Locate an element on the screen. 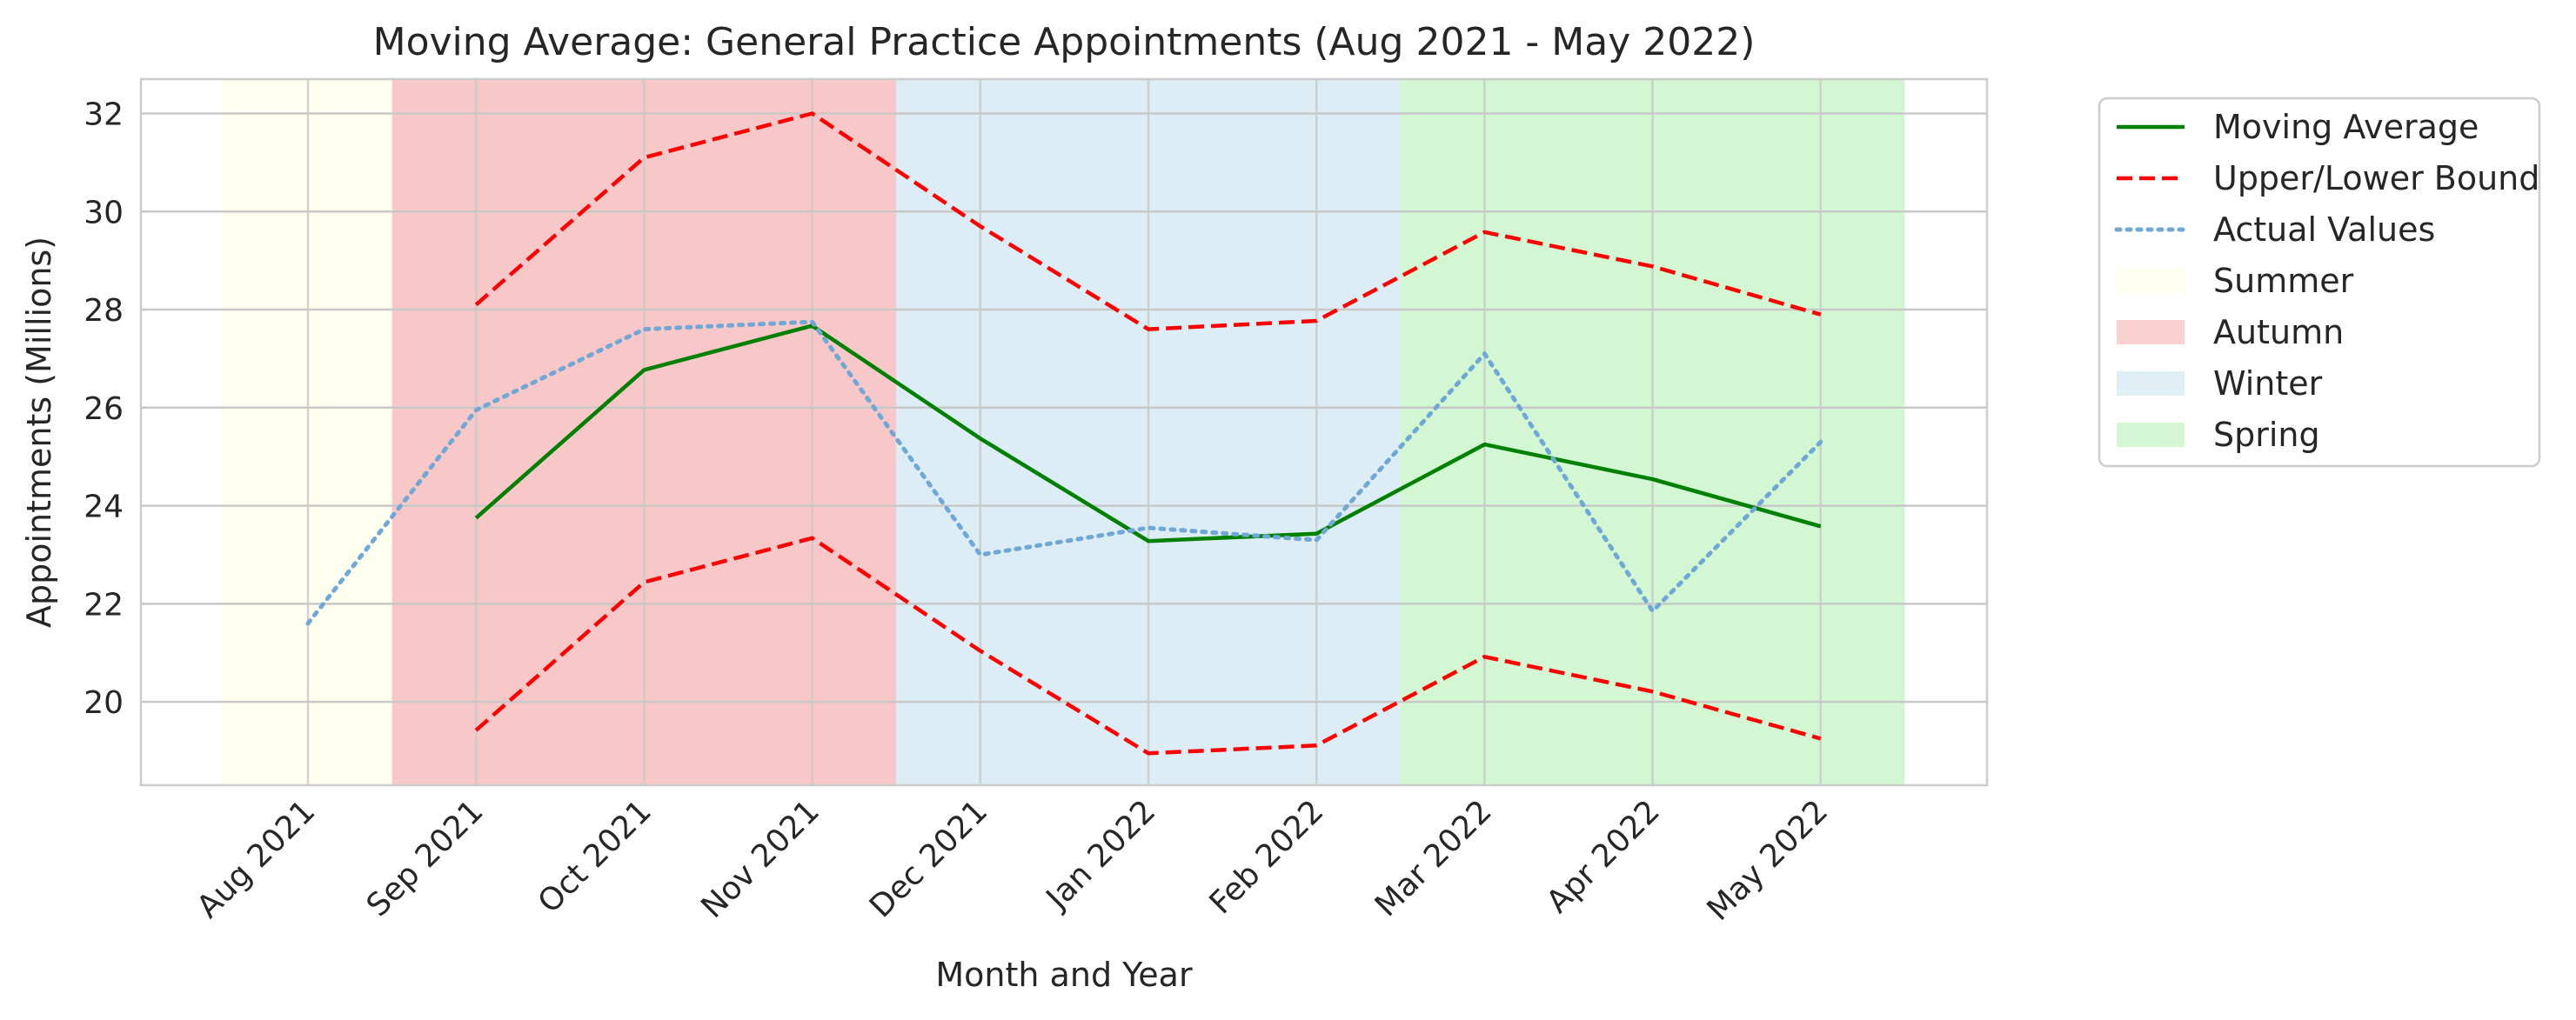 Image resolution: width=2576 pixels, height=1020 pixels. legend-frame is located at coordinates (2319, 282).